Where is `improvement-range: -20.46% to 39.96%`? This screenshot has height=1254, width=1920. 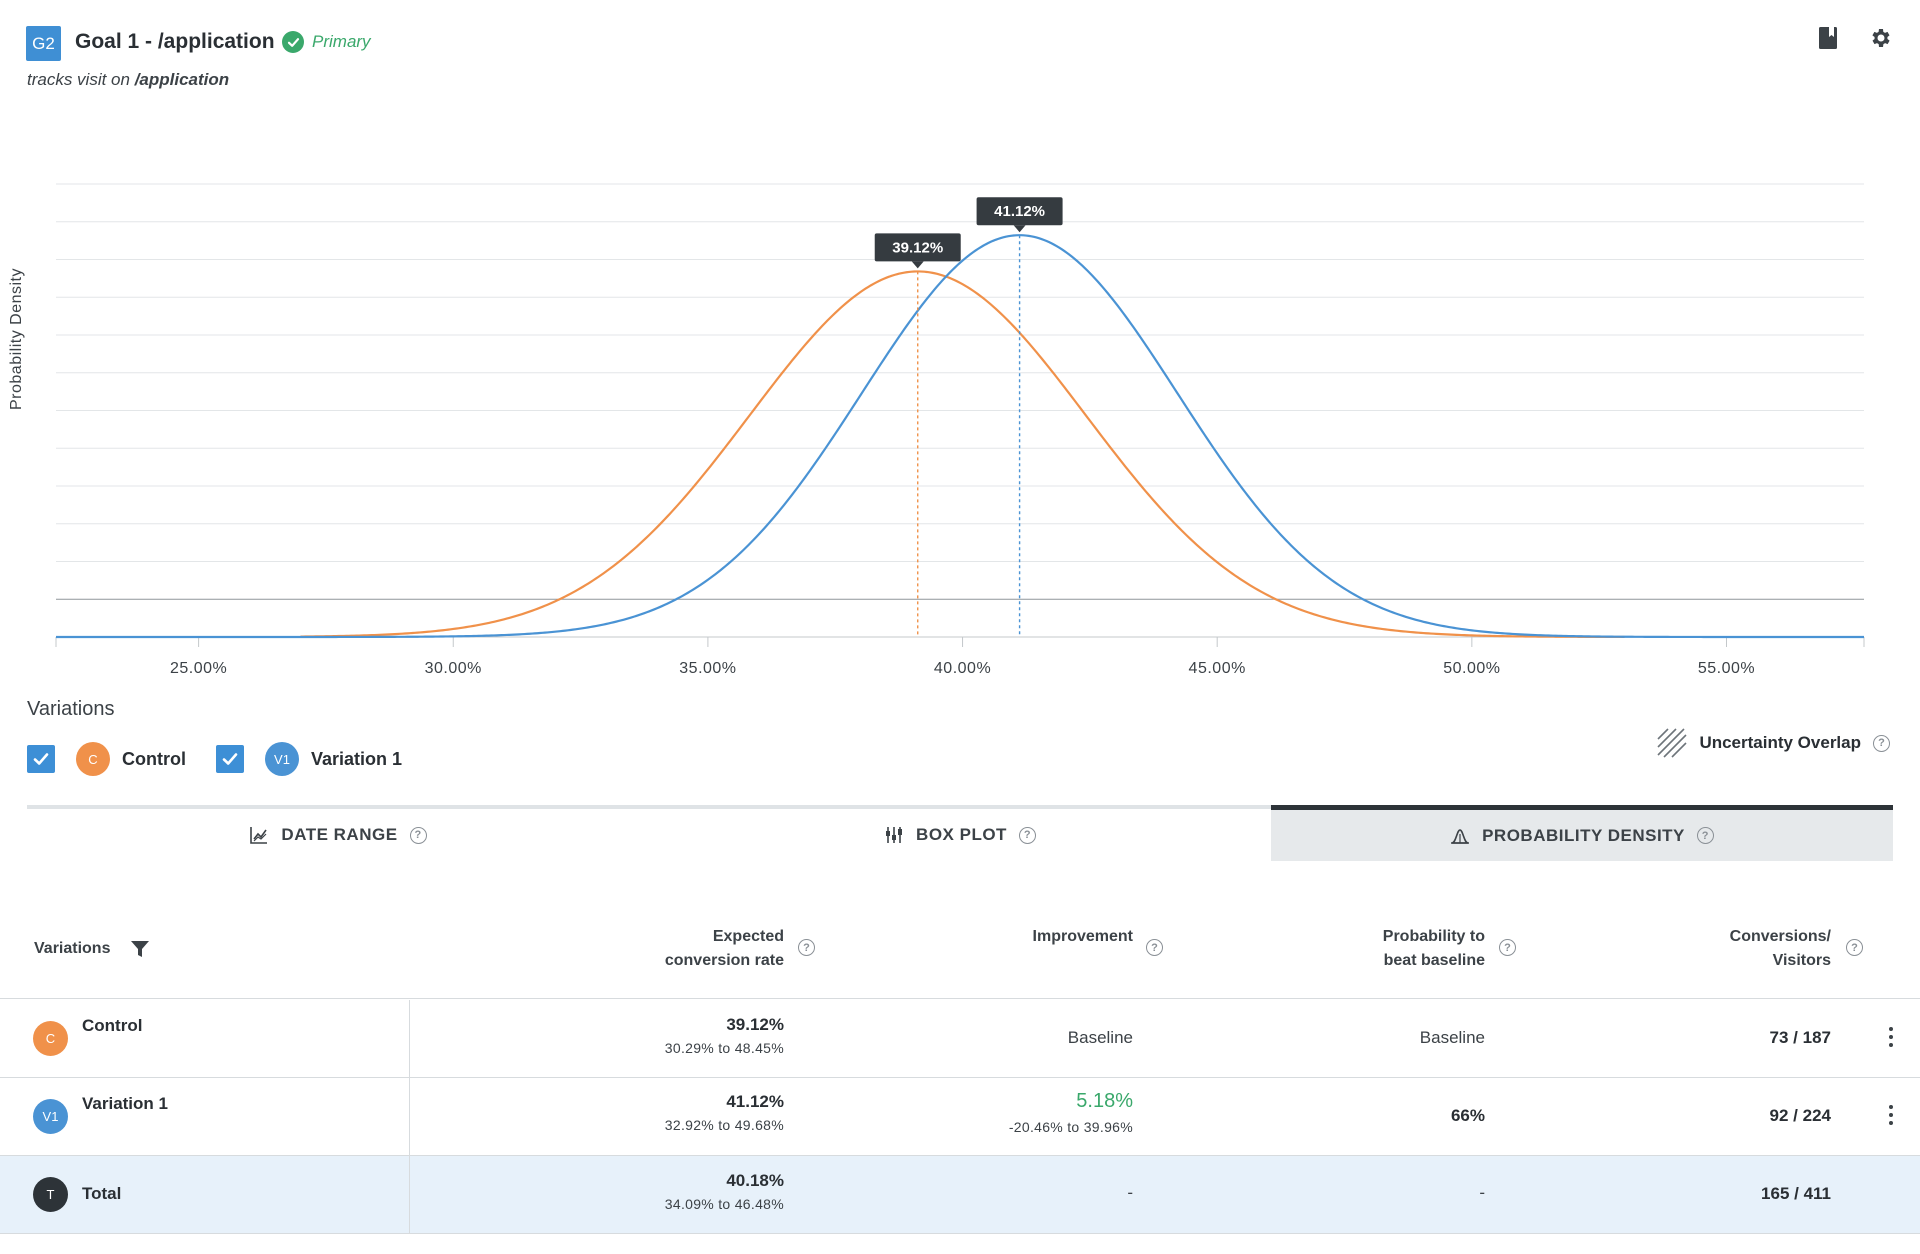 improvement-range: -20.46% to 39.96% is located at coordinates (1070, 1127).